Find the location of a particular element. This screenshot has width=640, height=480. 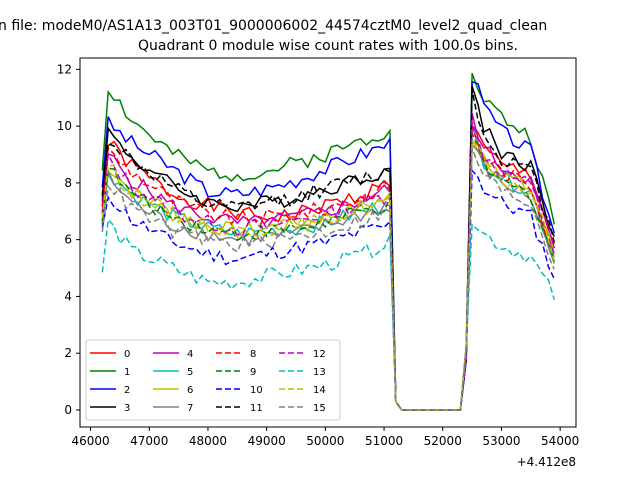

legend-label-9: 9 is located at coordinates (253, 372).